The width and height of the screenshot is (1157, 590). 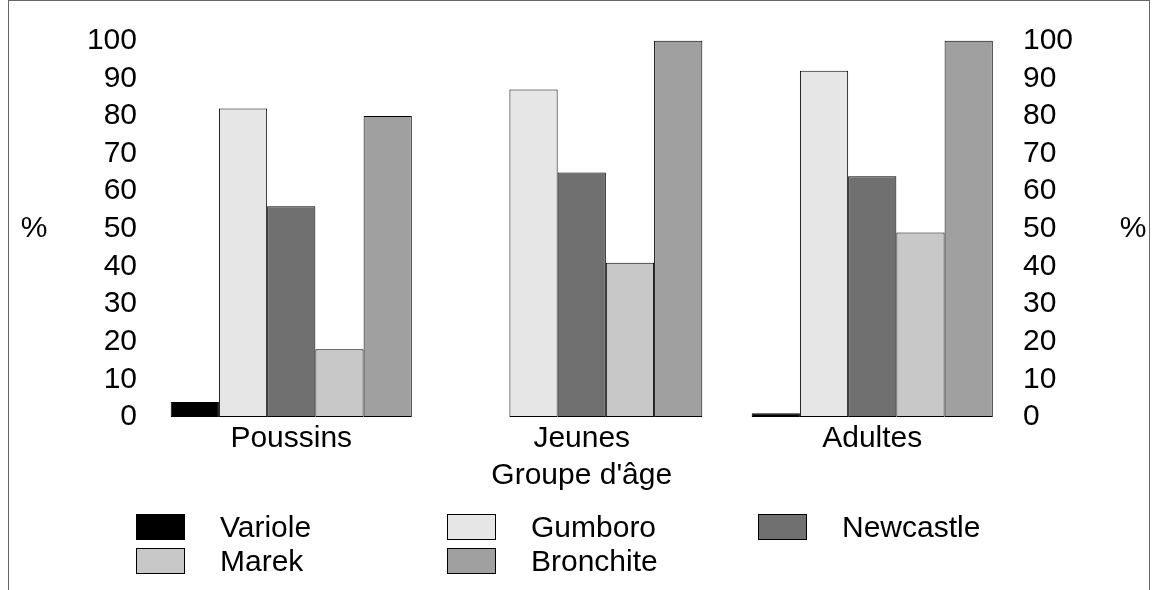 What do you see at coordinates (594, 527) in the screenshot?
I see `legend-label: Gumboro` at bounding box center [594, 527].